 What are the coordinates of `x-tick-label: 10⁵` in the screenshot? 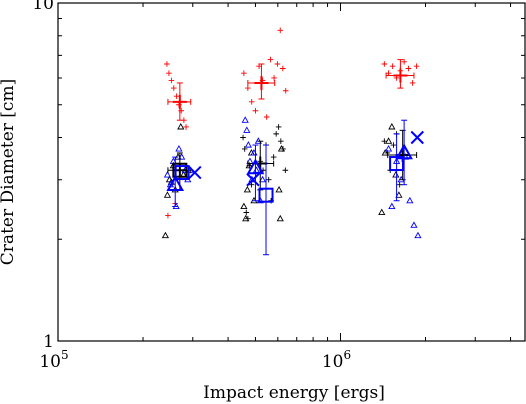 It's located at (53, 360).